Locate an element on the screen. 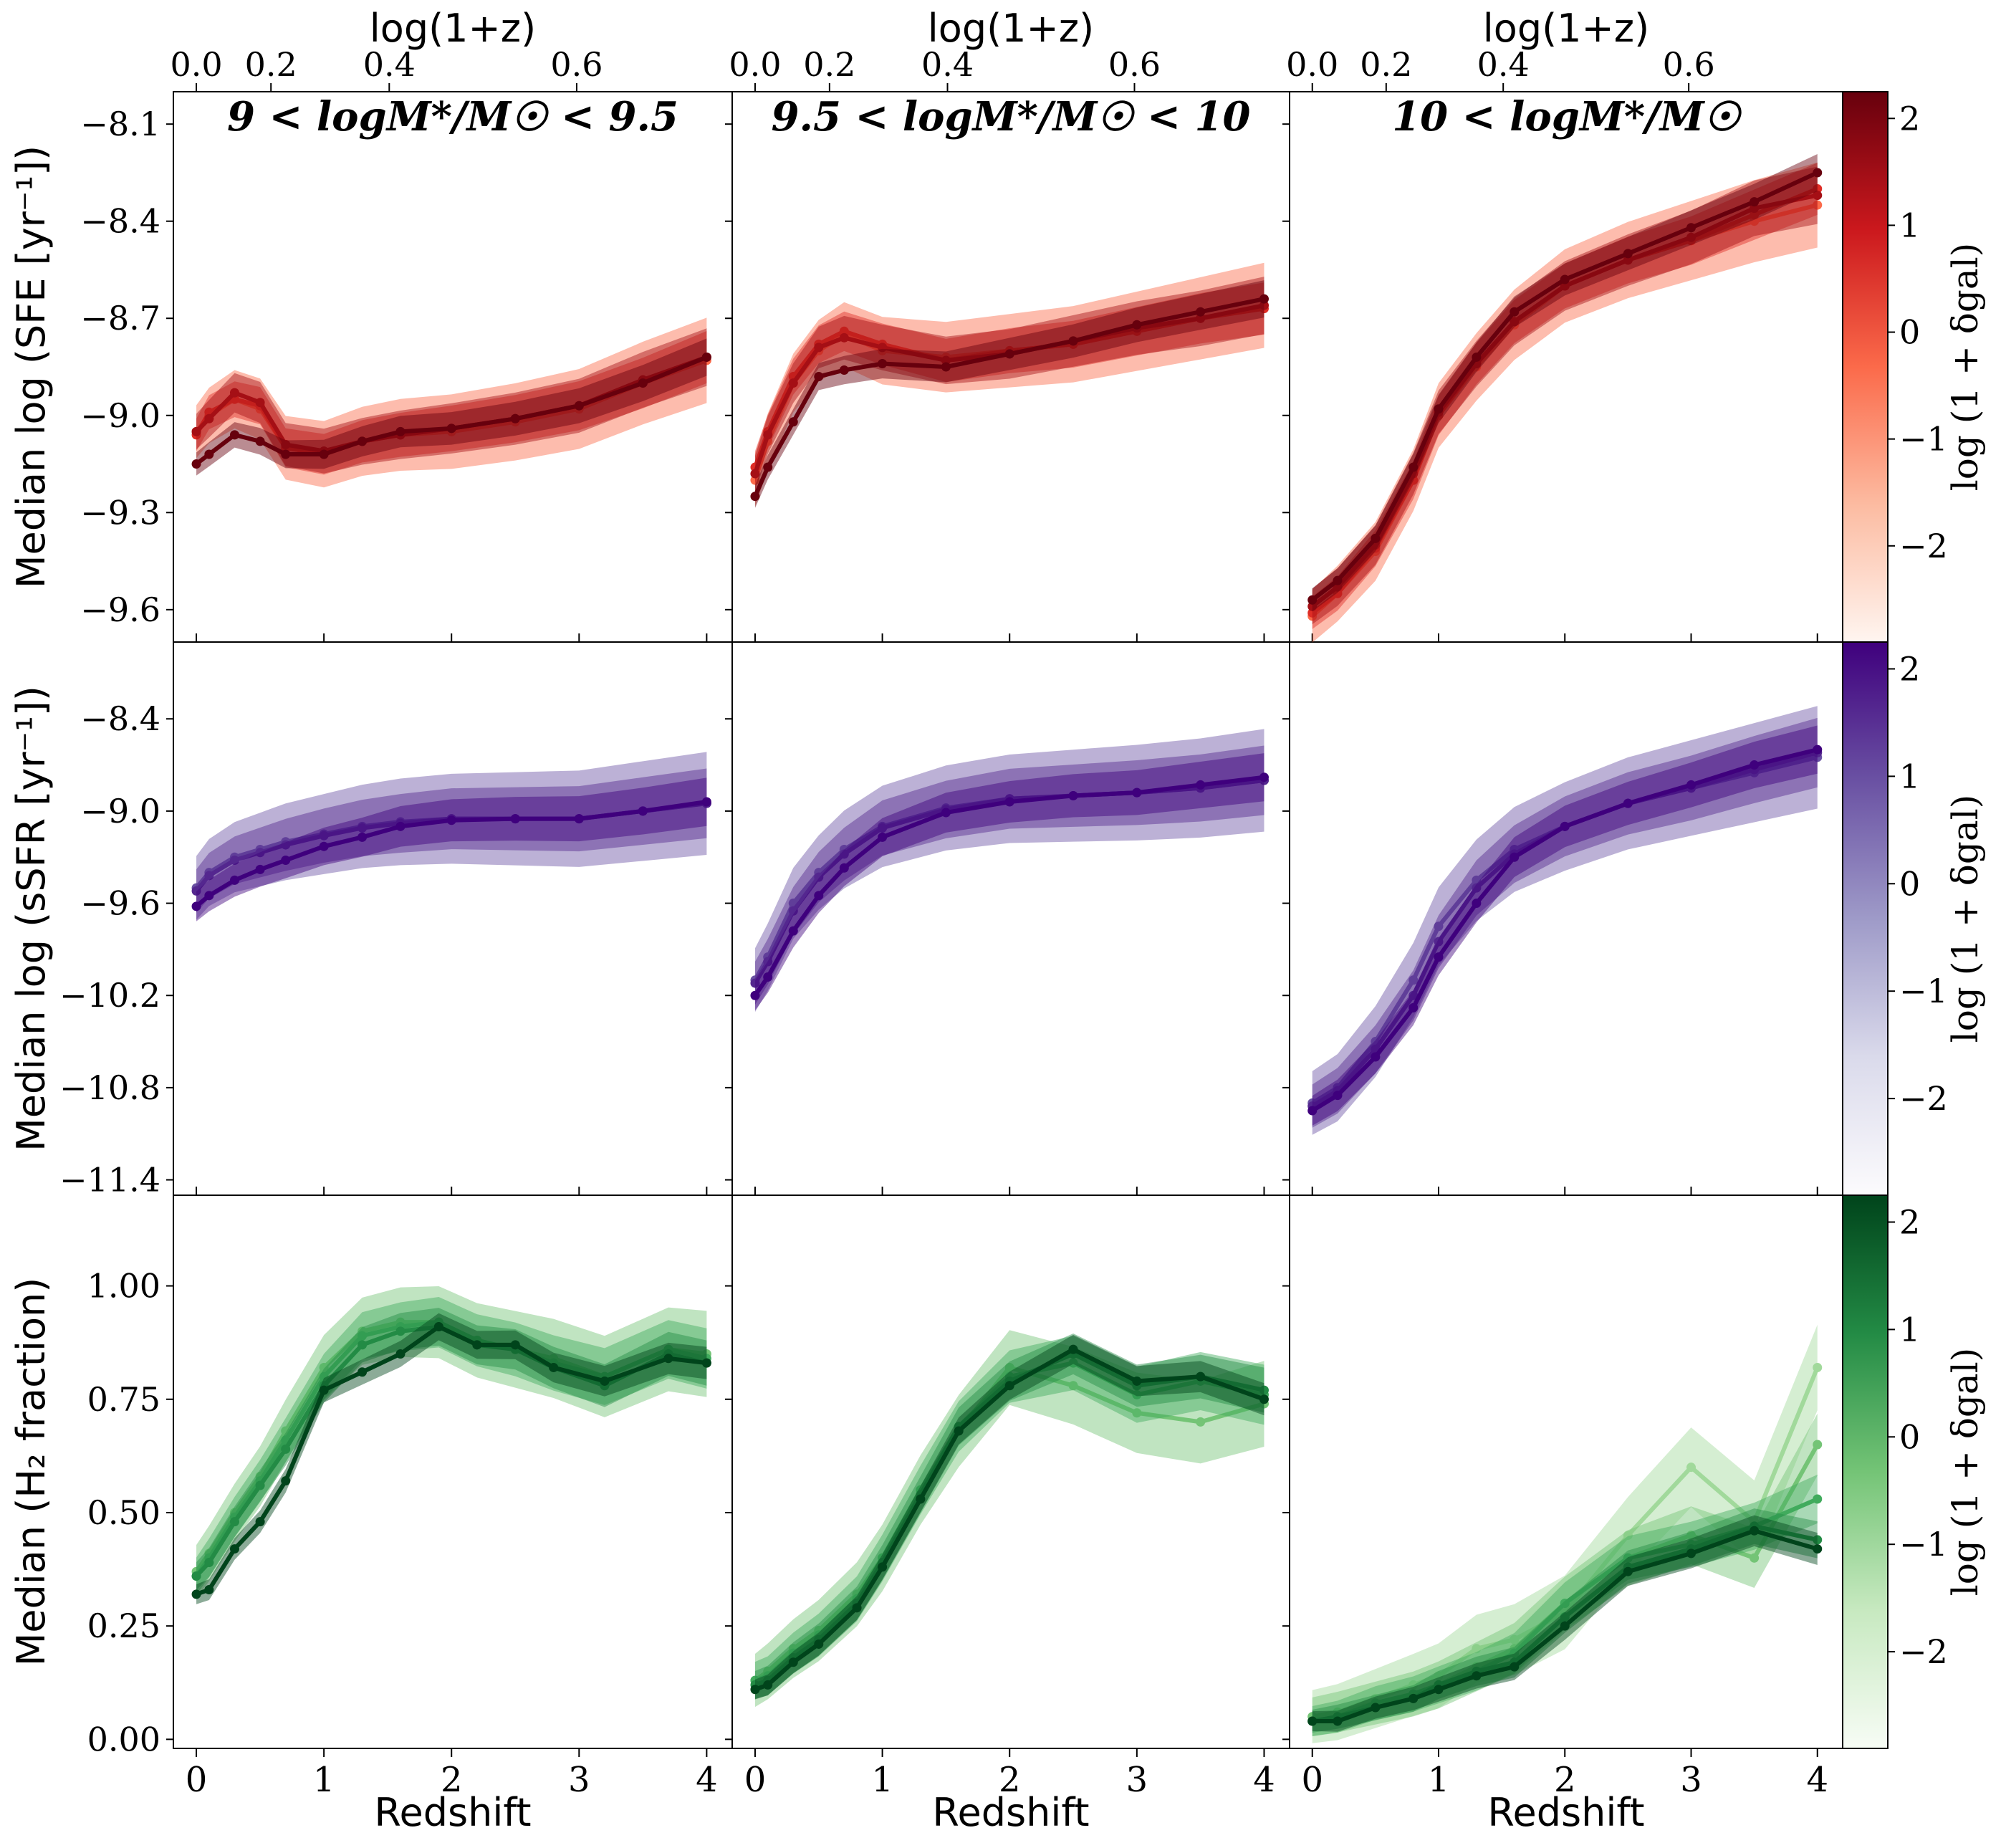  colorbar-tick-label: 1 is located at coordinates (1909, 225).